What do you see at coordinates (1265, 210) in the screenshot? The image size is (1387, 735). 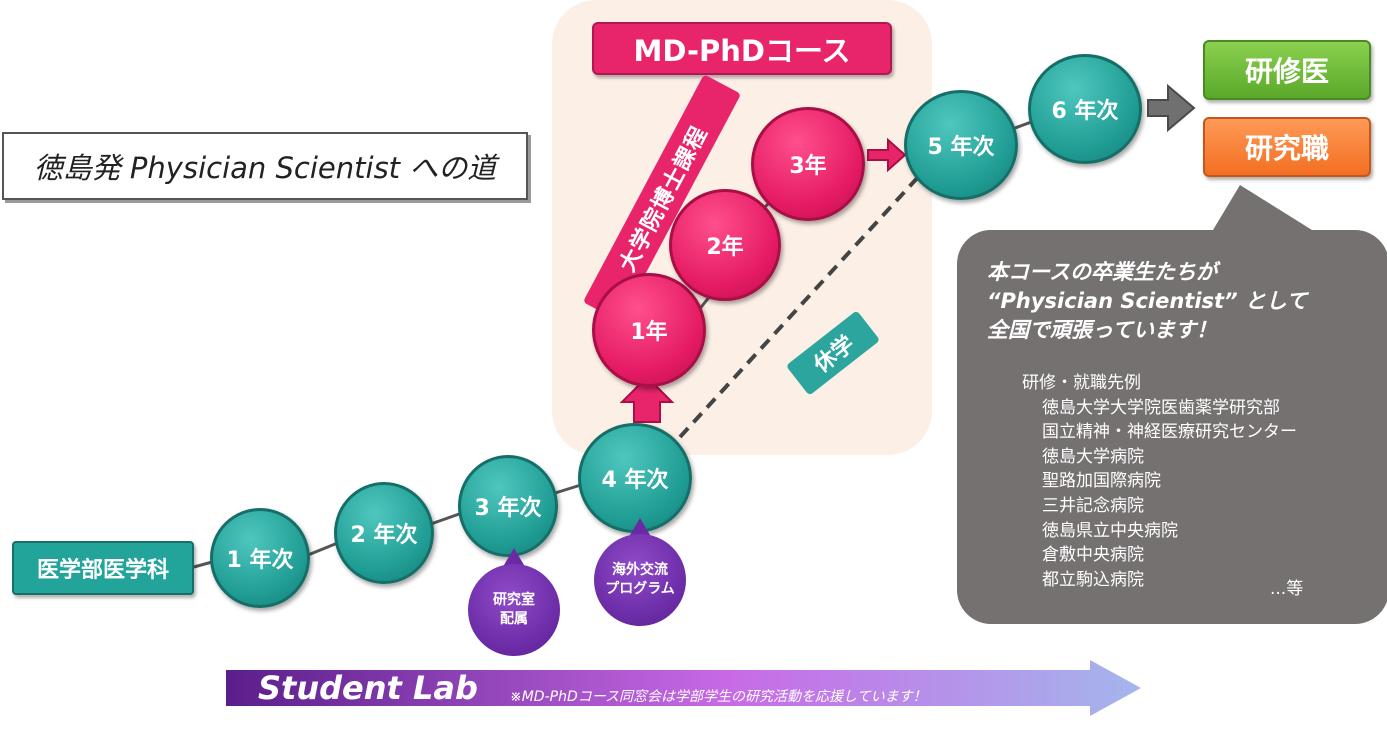 I see `bubble-tail` at bounding box center [1265, 210].